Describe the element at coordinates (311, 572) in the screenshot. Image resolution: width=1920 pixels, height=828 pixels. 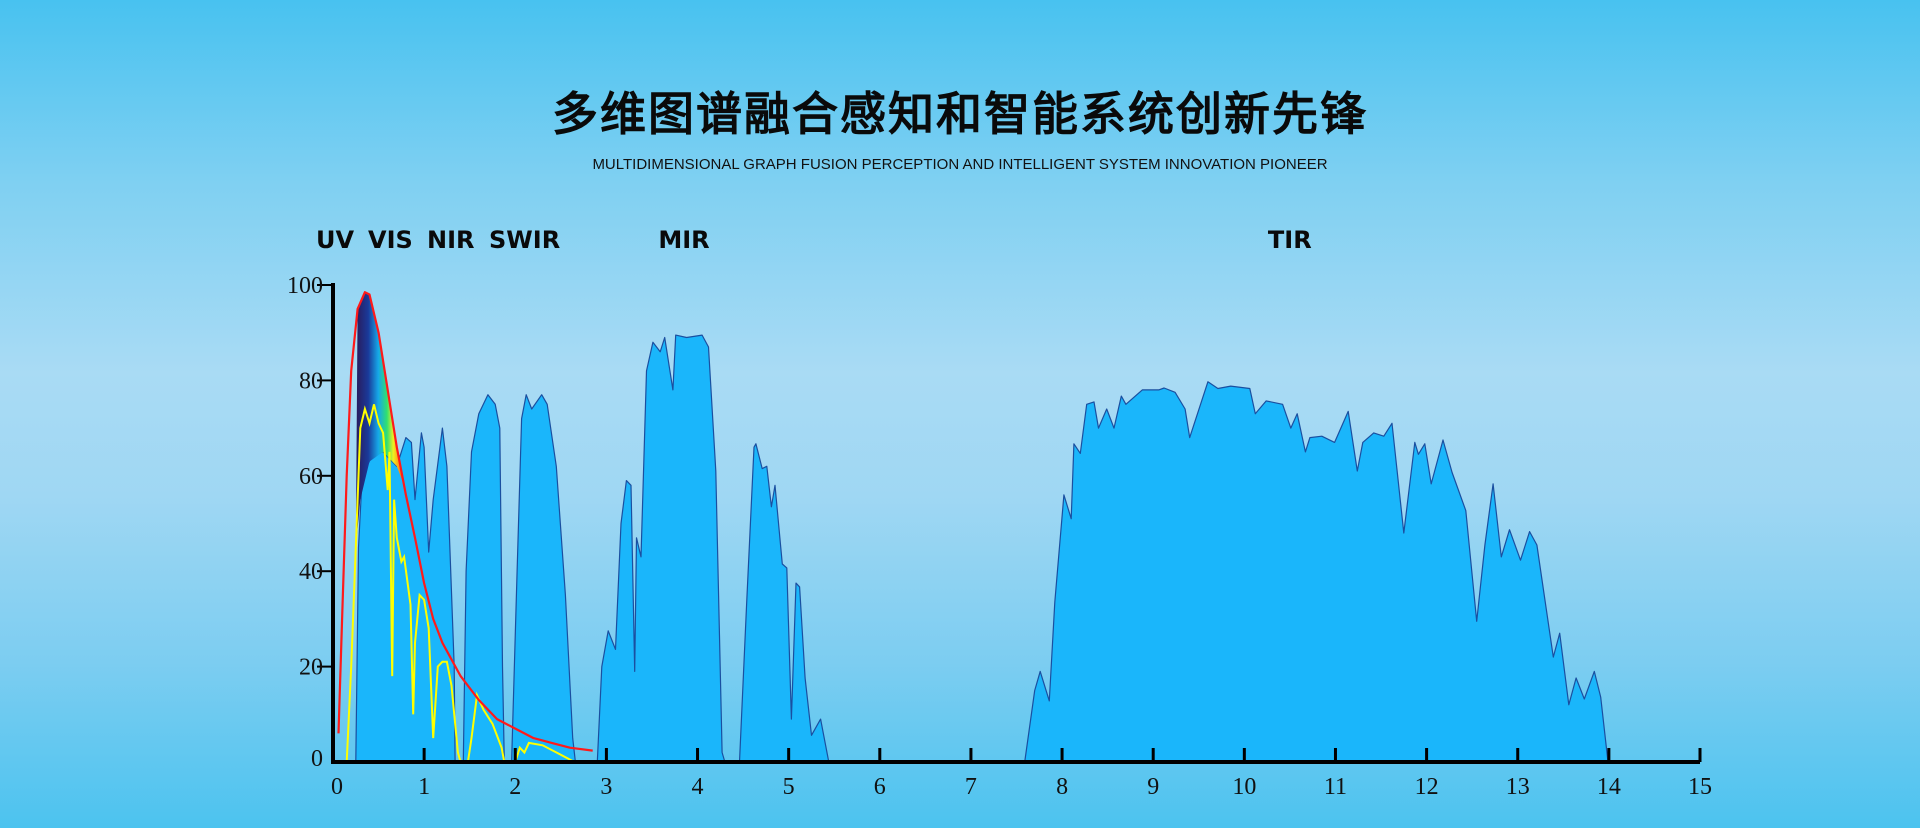
I see `y-tick-label: 40` at that location.